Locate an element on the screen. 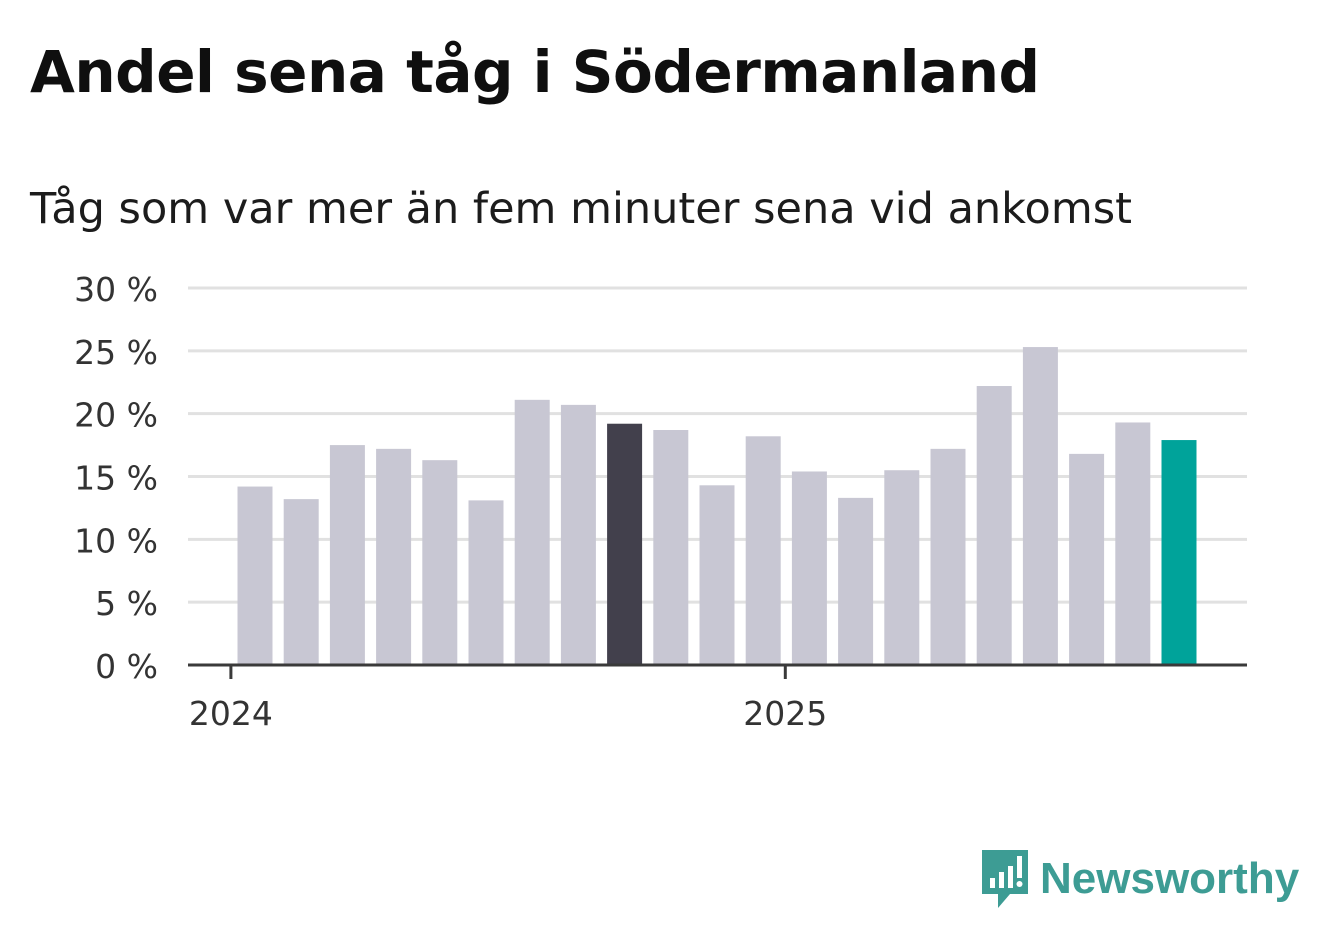 The height and width of the screenshot is (939, 1322). newsworthy-logo-icon is located at coordinates (1005, 879).